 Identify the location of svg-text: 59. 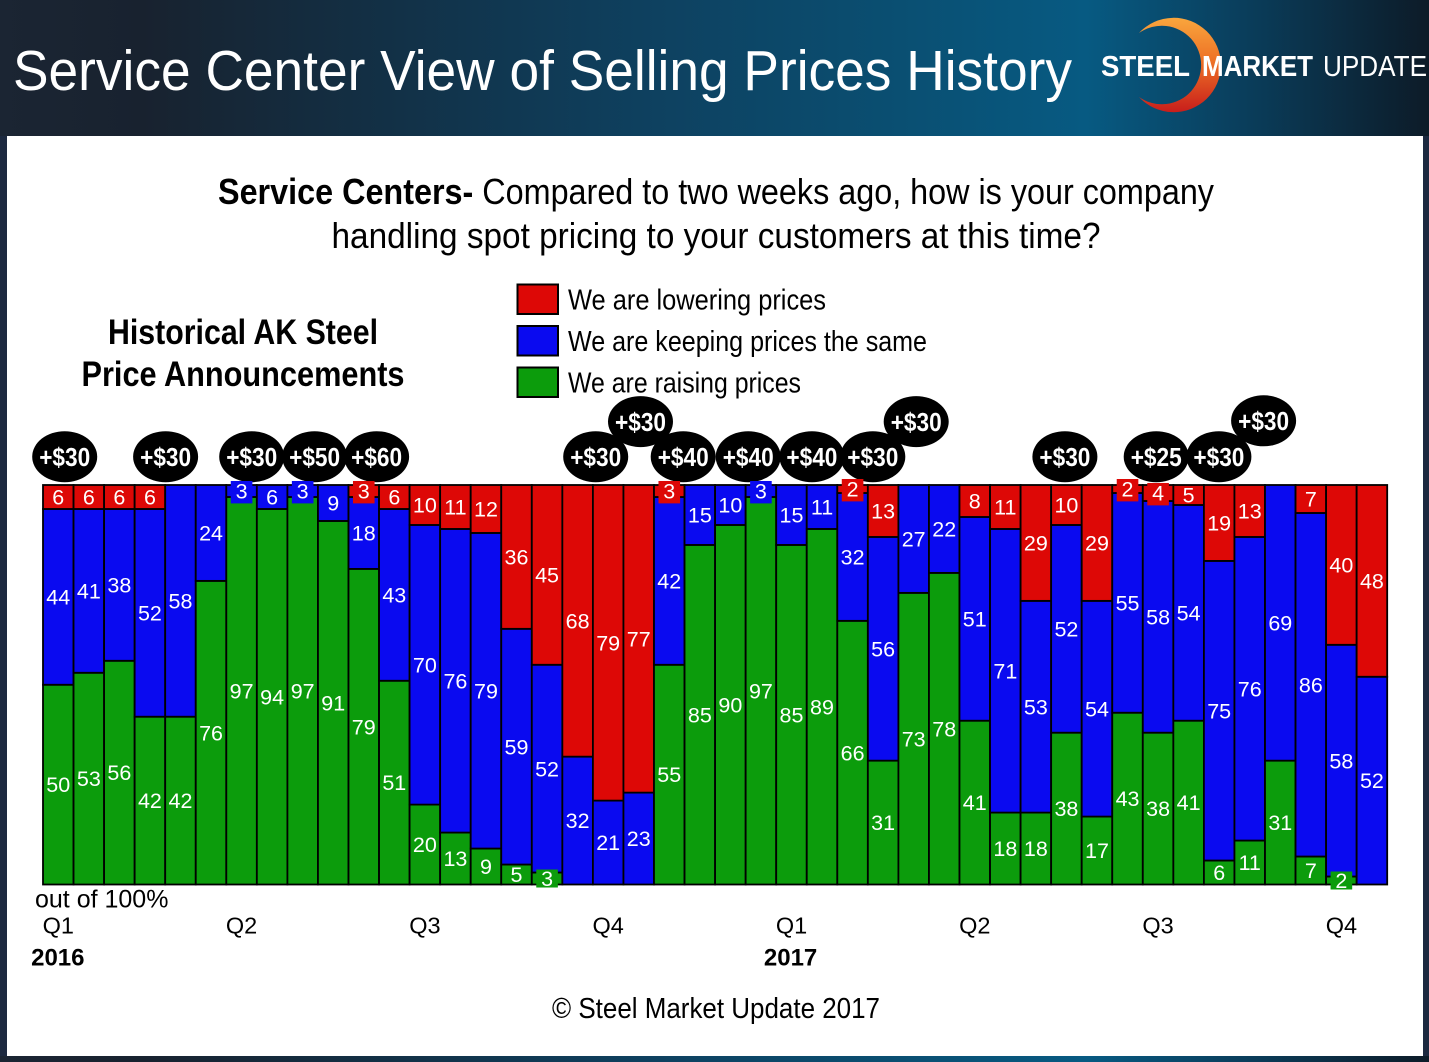
(517, 747).